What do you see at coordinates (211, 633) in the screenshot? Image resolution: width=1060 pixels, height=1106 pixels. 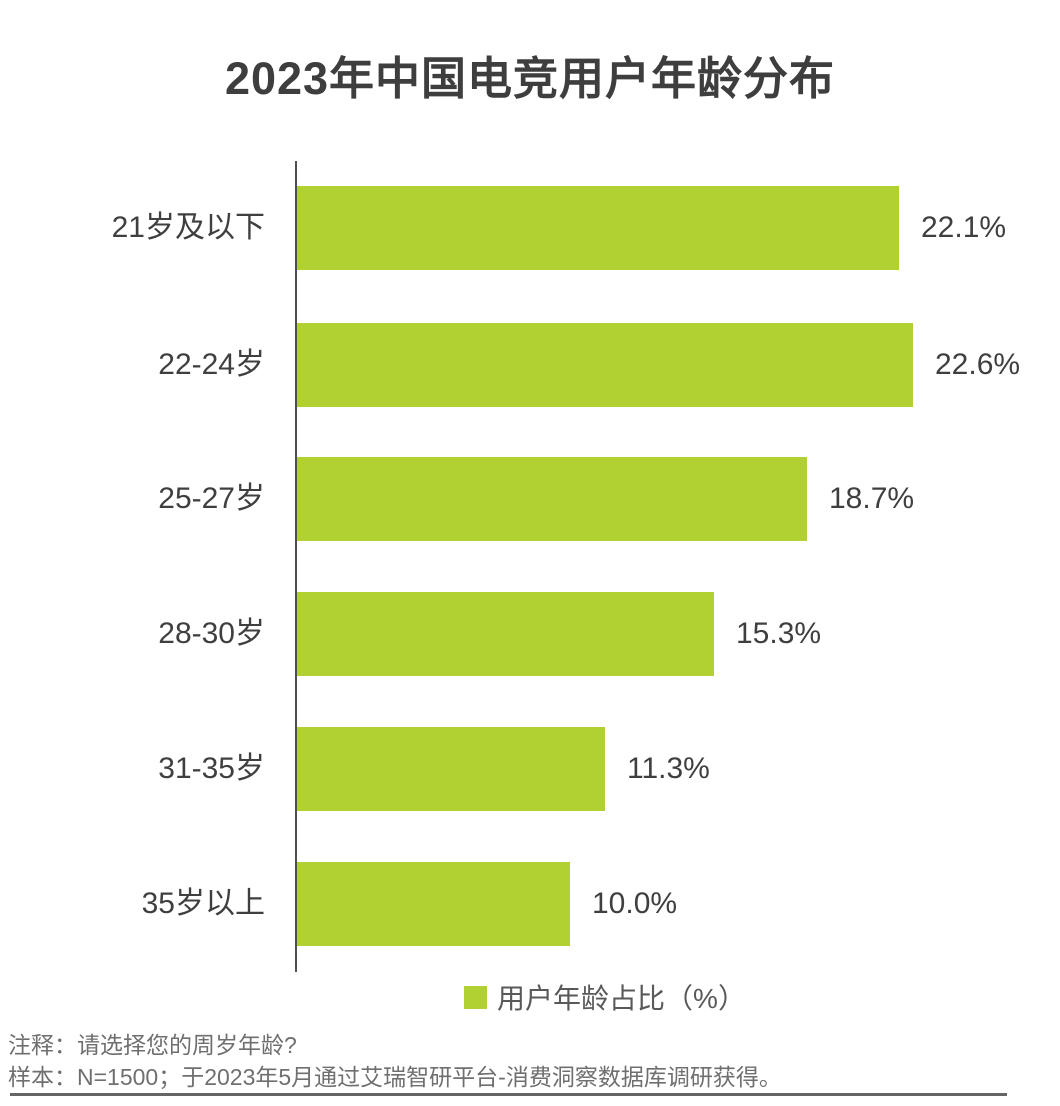 I see `category-label: 28-30岁` at bounding box center [211, 633].